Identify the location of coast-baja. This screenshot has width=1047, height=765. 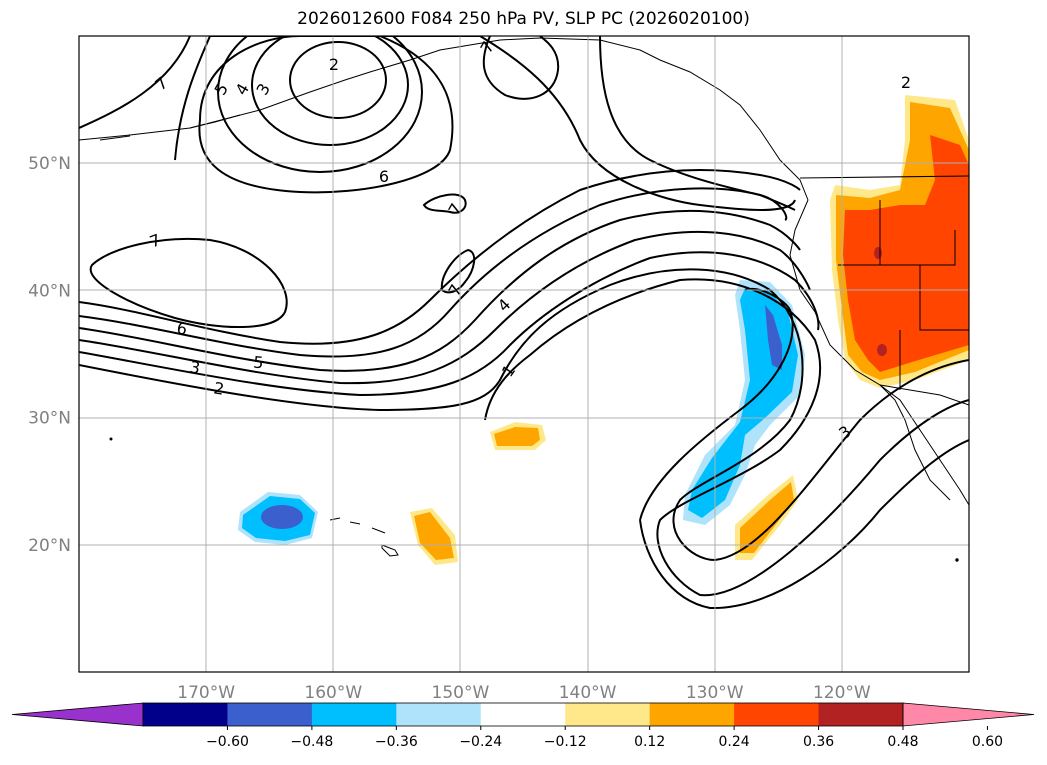
(915, 442).